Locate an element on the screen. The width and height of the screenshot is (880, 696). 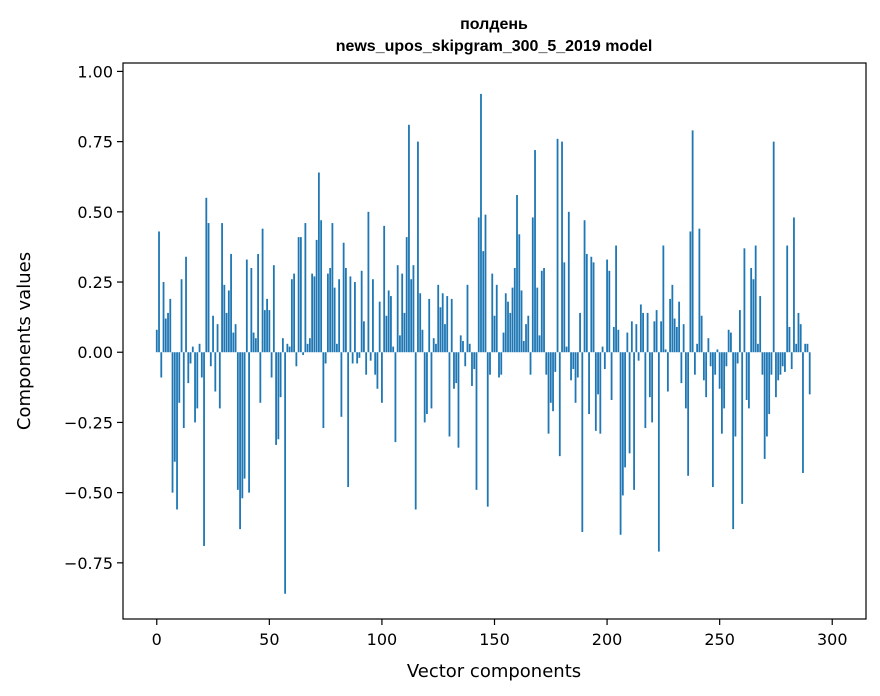
y-tick-label: 0.75 is located at coordinates (95, 142).